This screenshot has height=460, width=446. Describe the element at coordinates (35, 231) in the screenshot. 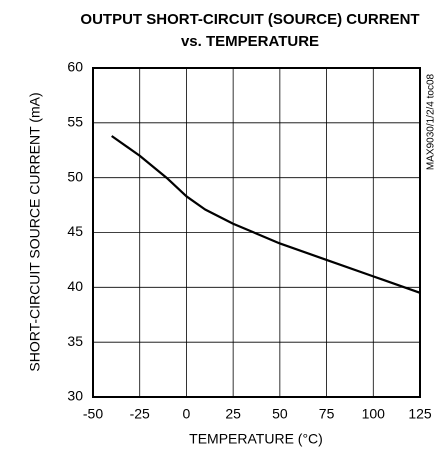

I see `y-axis-label: SHORT-CIRCUIT SOURCE CURRENT (mA)` at that location.